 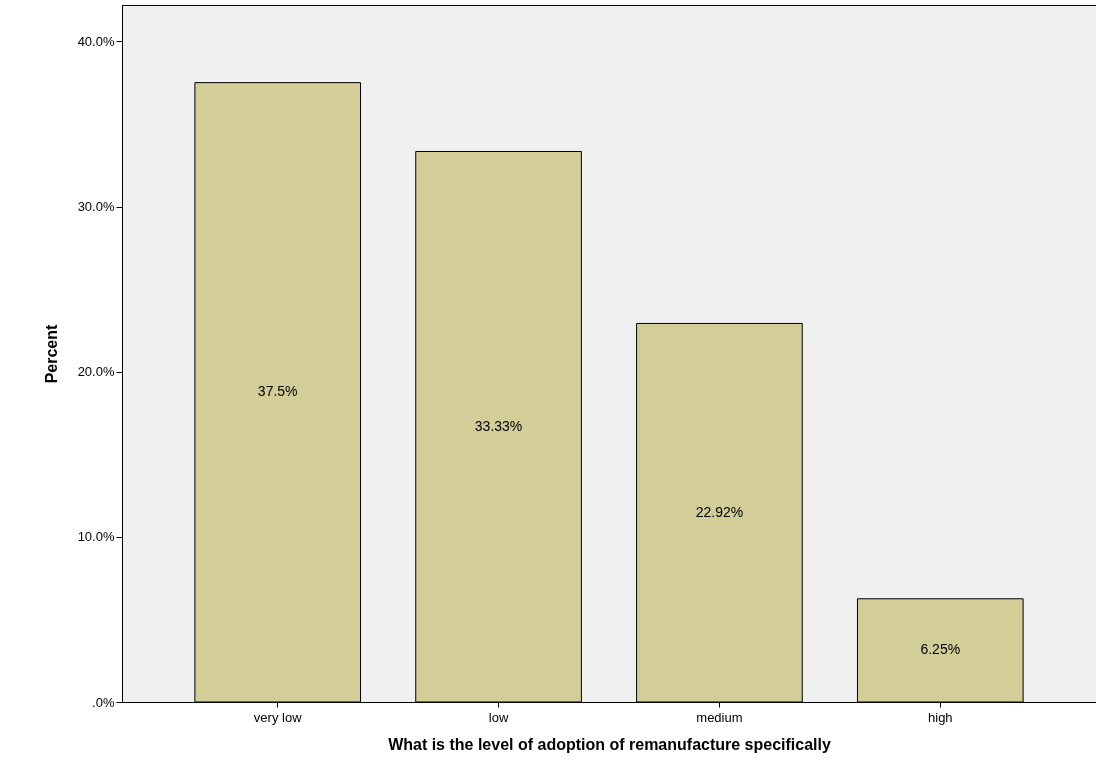 What do you see at coordinates (96, 206) in the screenshot?
I see `y-tick-label: 30.0%` at bounding box center [96, 206].